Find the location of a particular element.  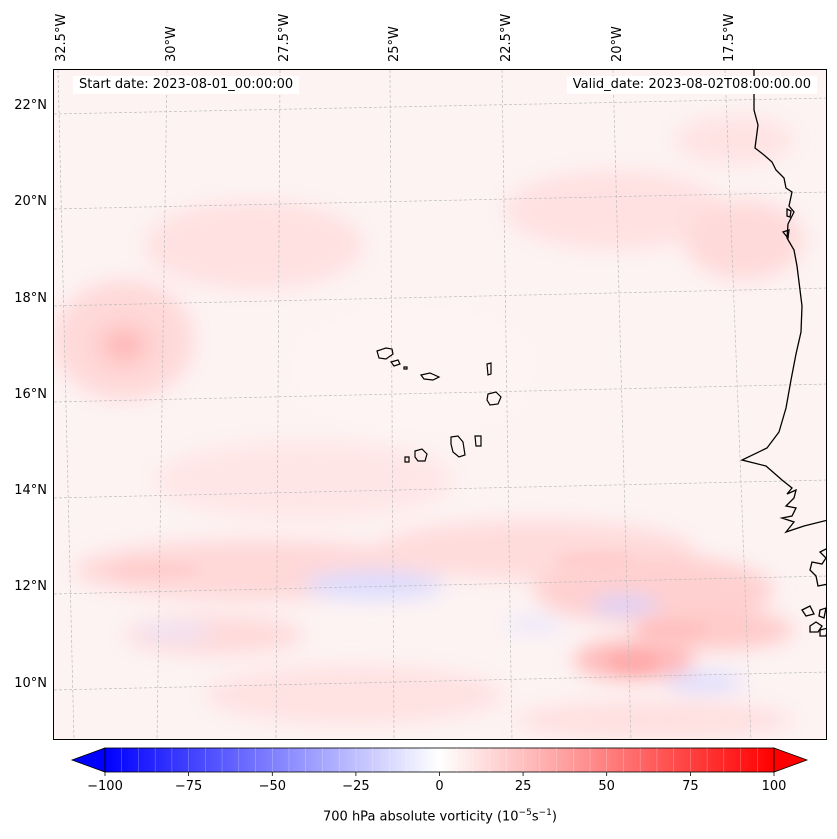

valid-date-label: Valid_date: 2023-08-02T08:00:00.00 is located at coordinates (691, 85).